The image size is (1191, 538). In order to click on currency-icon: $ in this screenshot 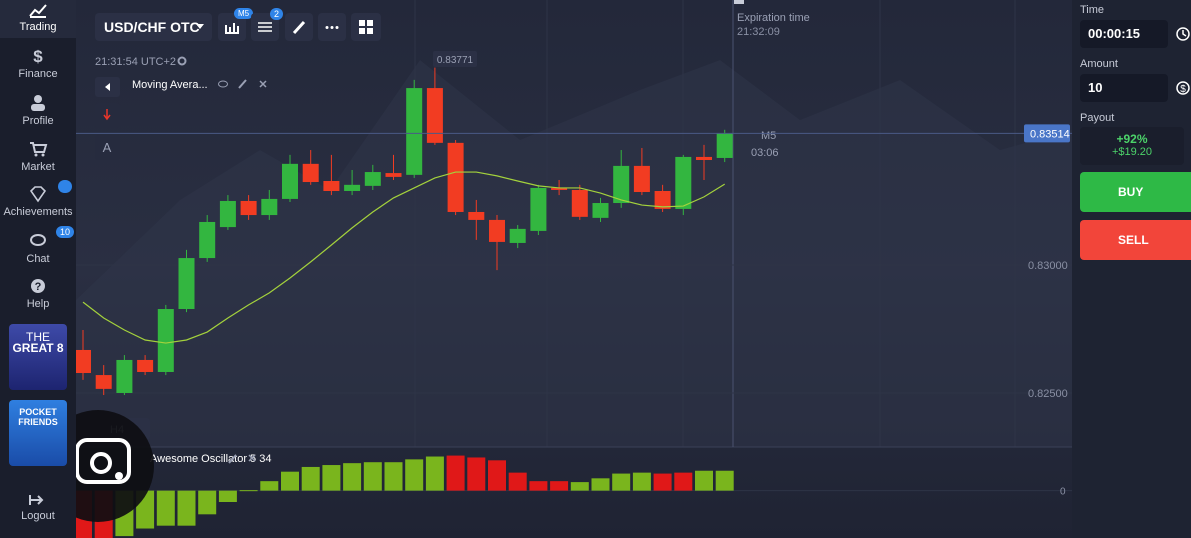, I will do `click(1183, 88)`.